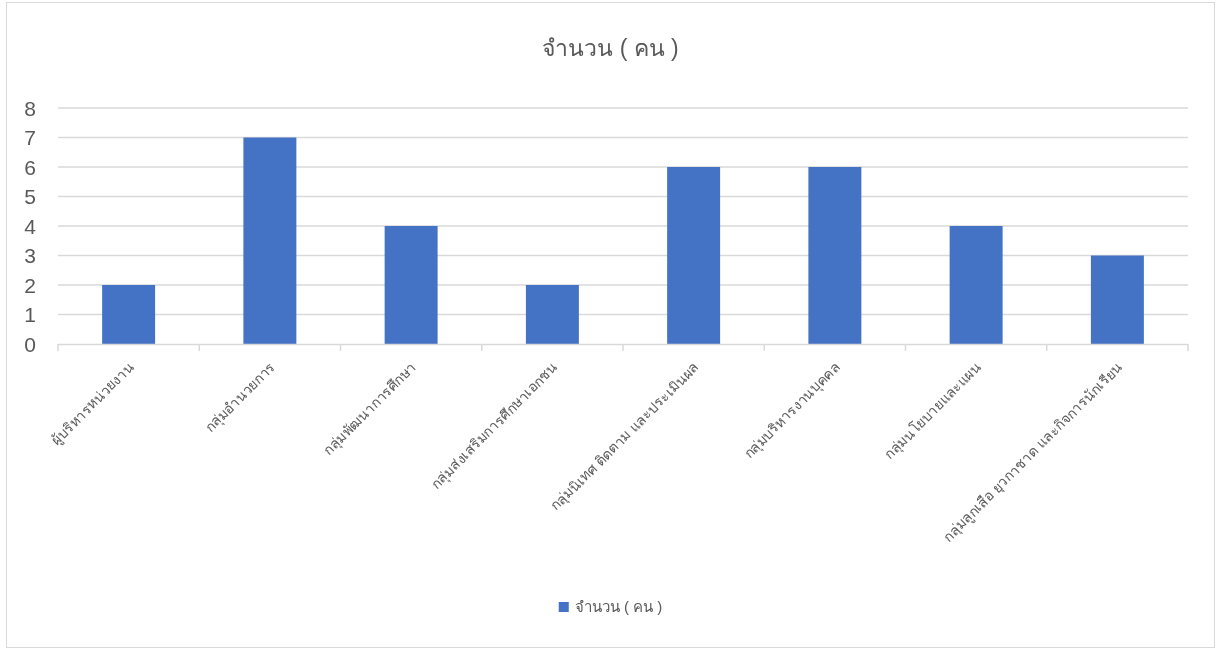 This screenshot has width=1221, height=650. What do you see at coordinates (618, 606) in the screenshot?
I see `legend-label: จำนวน ( คน )` at bounding box center [618, 606].